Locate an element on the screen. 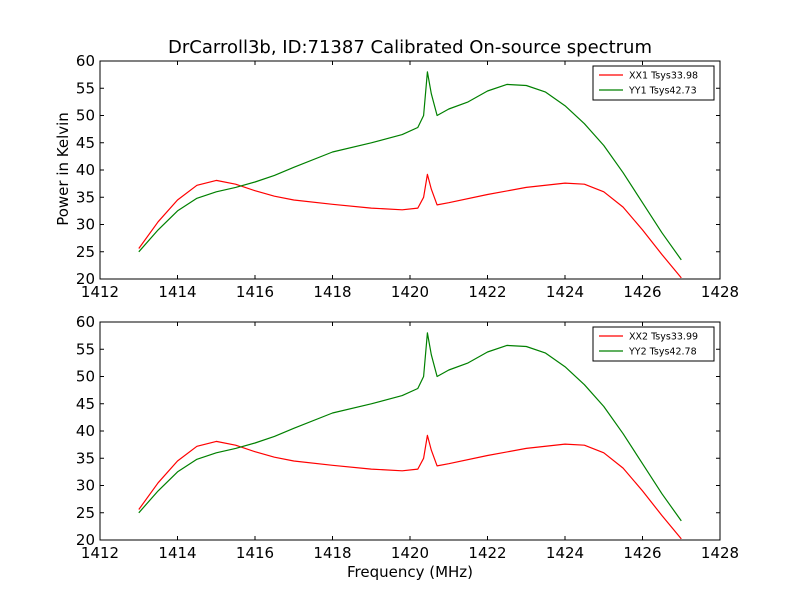  y-axis-label: Power in Kelvin is located at coordinates (63, 169).